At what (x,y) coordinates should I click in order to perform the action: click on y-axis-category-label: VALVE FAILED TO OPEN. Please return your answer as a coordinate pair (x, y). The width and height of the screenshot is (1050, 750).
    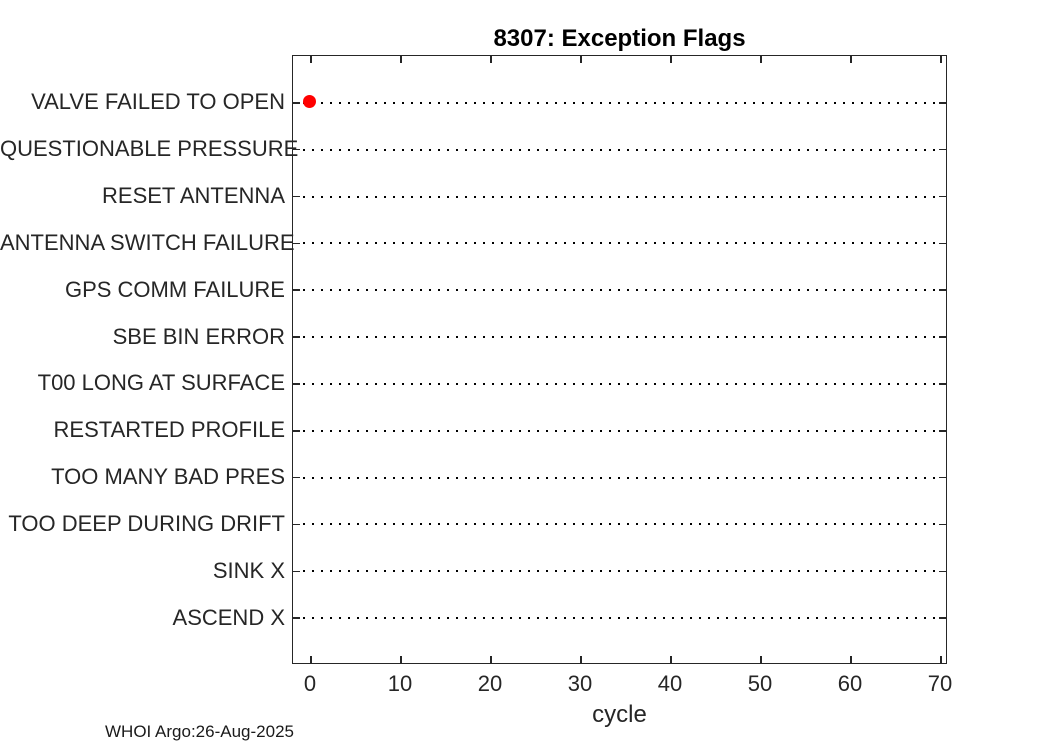
    Looking at the image, I should click on (158, 101).